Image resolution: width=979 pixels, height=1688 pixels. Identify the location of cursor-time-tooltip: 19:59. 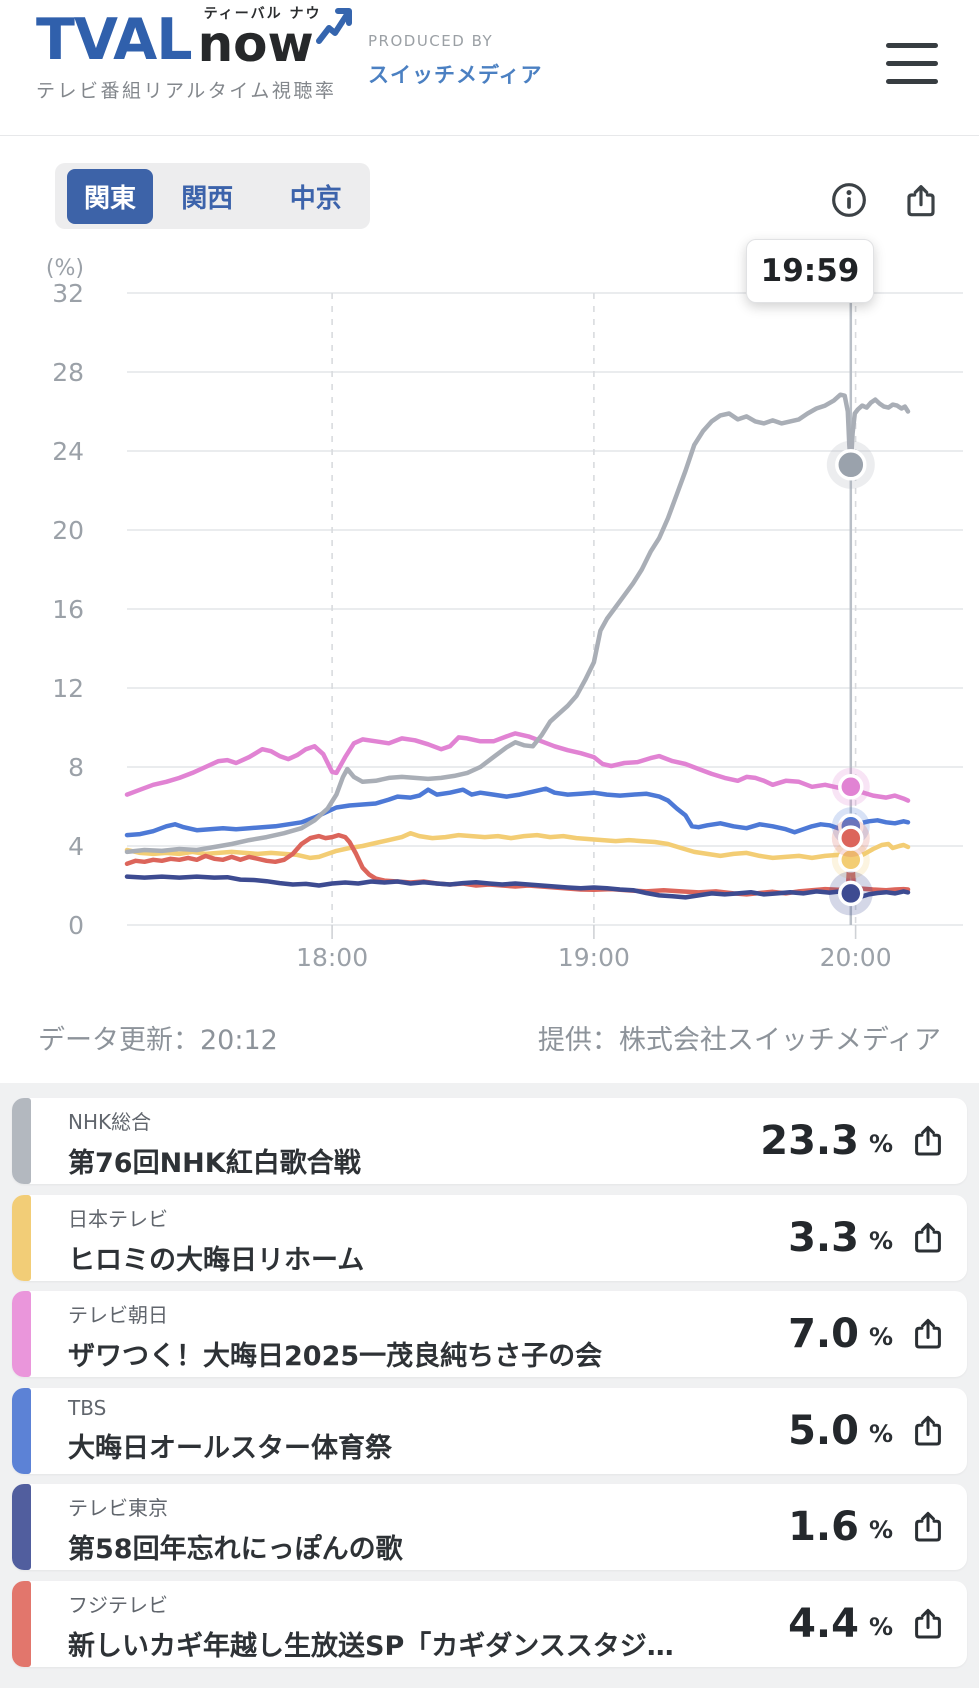
(810, 271).